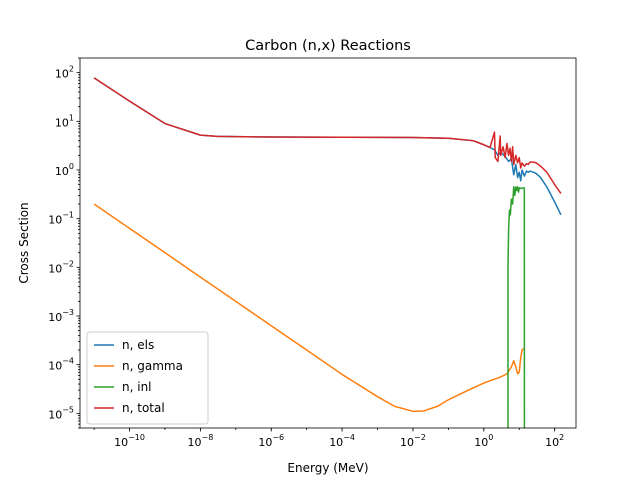  I want to click on legend-label: n, gamma, so click(152, 366).